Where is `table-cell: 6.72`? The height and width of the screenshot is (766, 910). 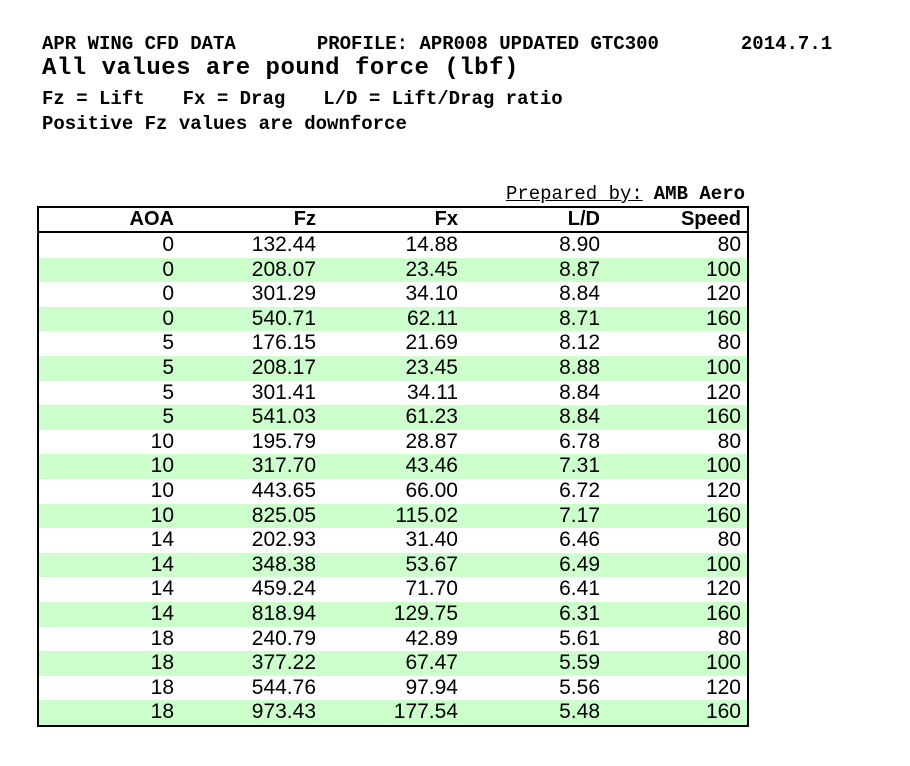
table-cell: 6.72 is located at coordinates (579, 490).